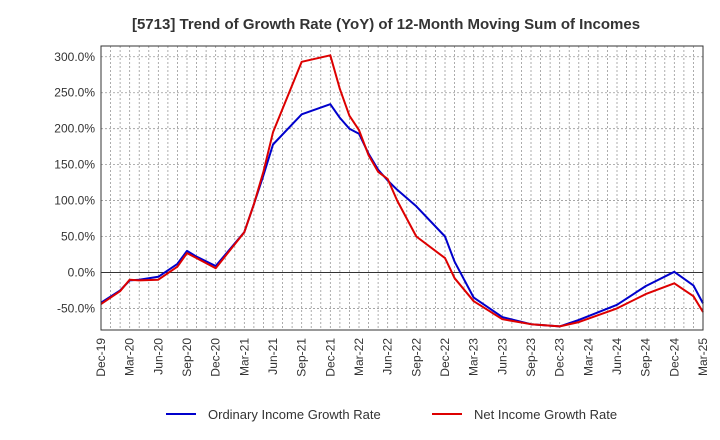  Describe the element at coordinates (158, 356) in the screenshot. I see `x-tick-label: Jun-20` at that location.